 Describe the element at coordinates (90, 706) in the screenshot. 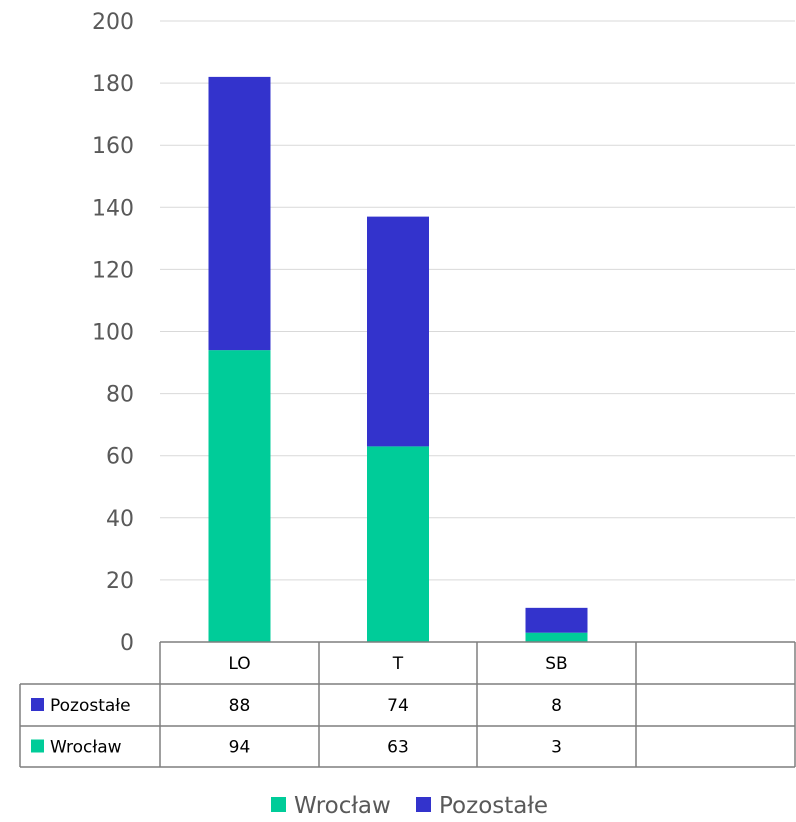

I see `table-row-label-0: Pozostałe` at that location.